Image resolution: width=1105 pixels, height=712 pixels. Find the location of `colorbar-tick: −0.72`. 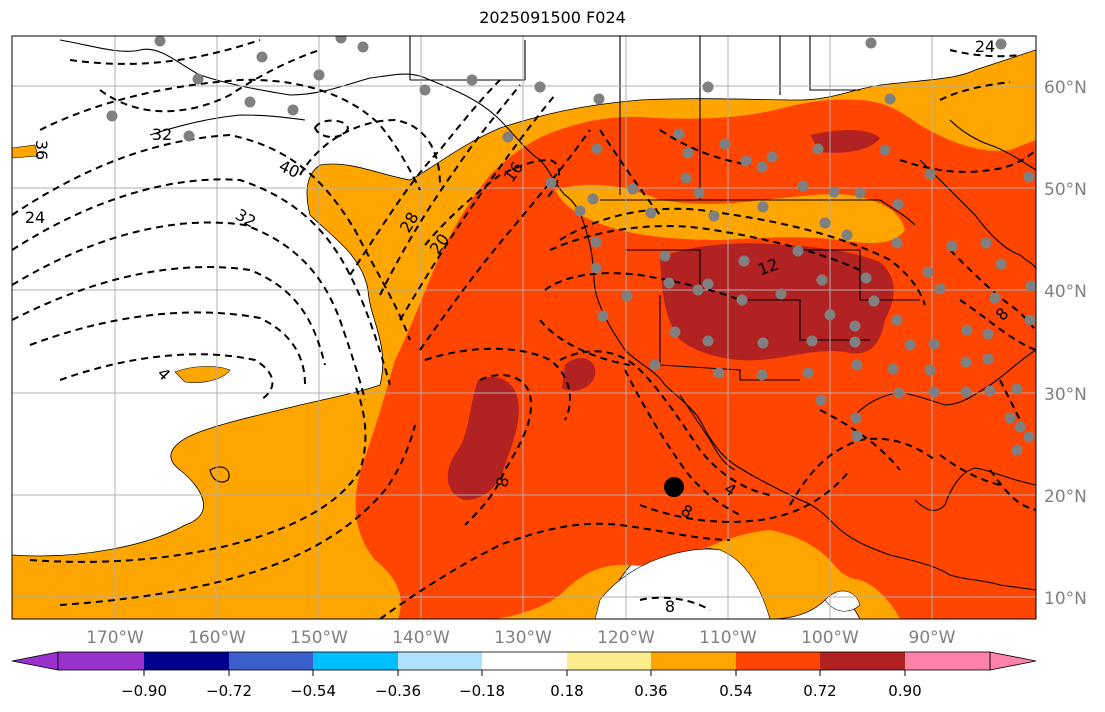

colorbar-tick: −0.72 is located at coordinates (229, 691).